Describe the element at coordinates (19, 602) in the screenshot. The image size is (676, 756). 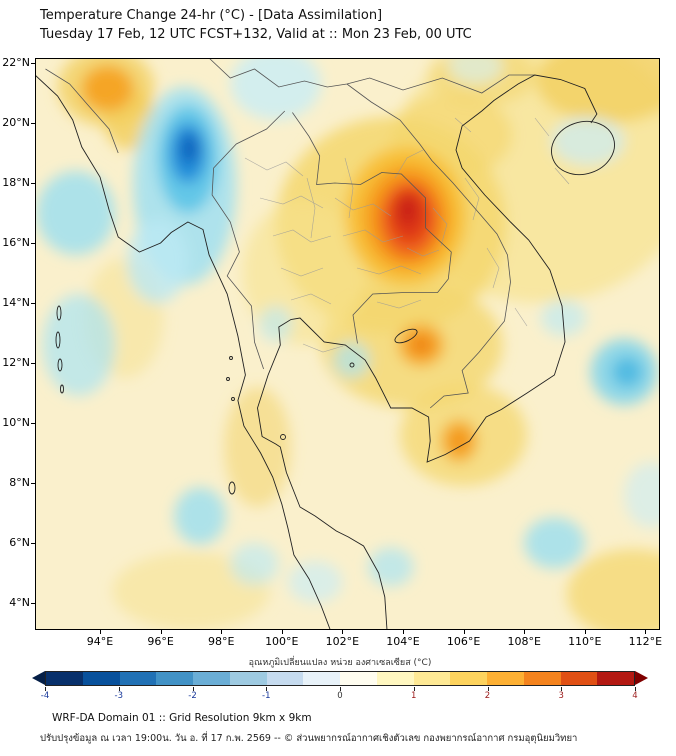
I see `y-tick-label: 4°N` at that location.